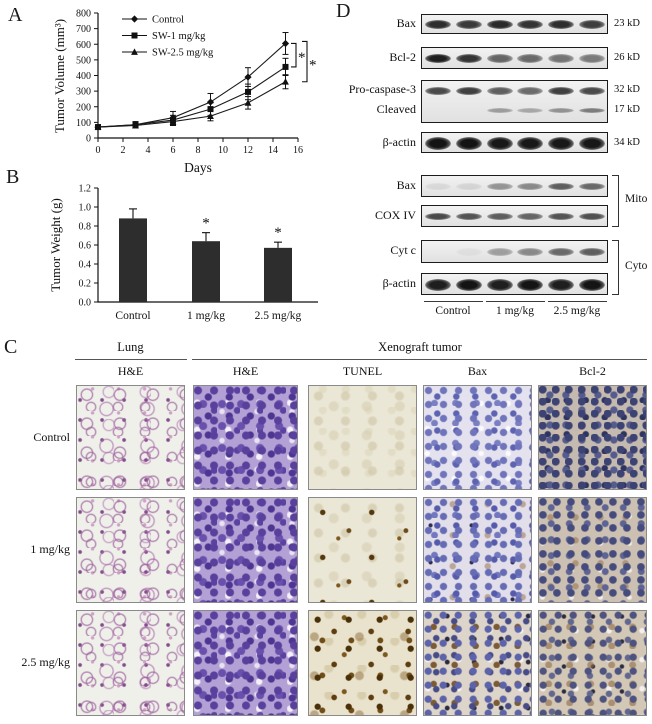  Describe the element at coordinates (395, 214) in the screenshot. I see `blot-label: COX IV` at that location.